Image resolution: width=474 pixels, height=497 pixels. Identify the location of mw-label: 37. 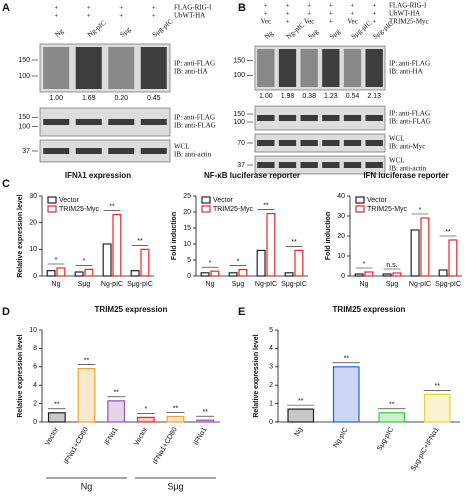
(26, 151).